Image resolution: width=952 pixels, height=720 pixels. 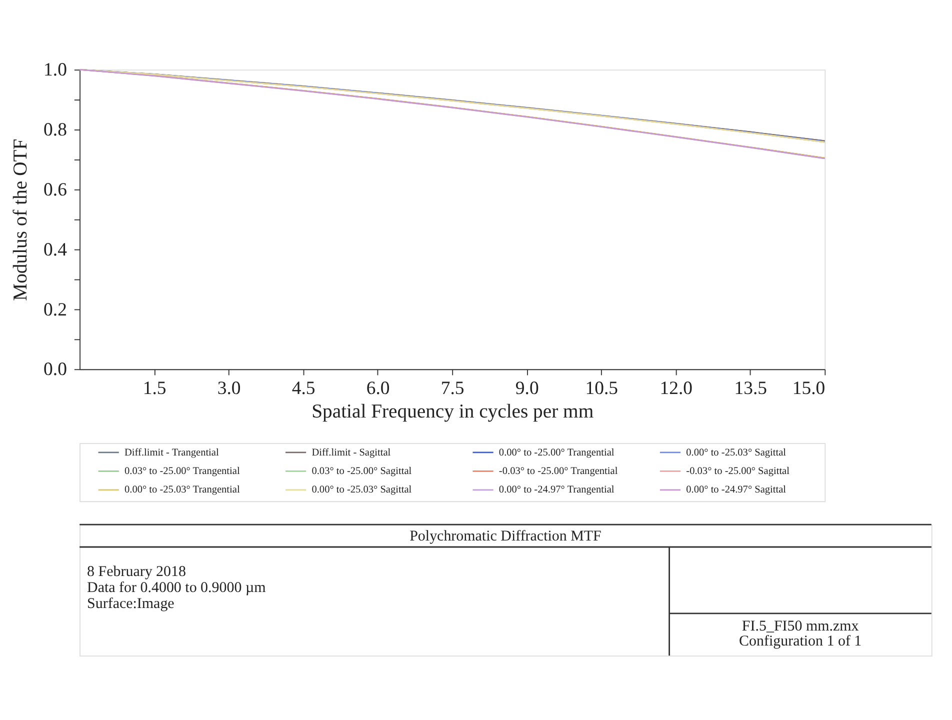 I want to click on y-tick-label: 0.4, so click(x=56, y=249).